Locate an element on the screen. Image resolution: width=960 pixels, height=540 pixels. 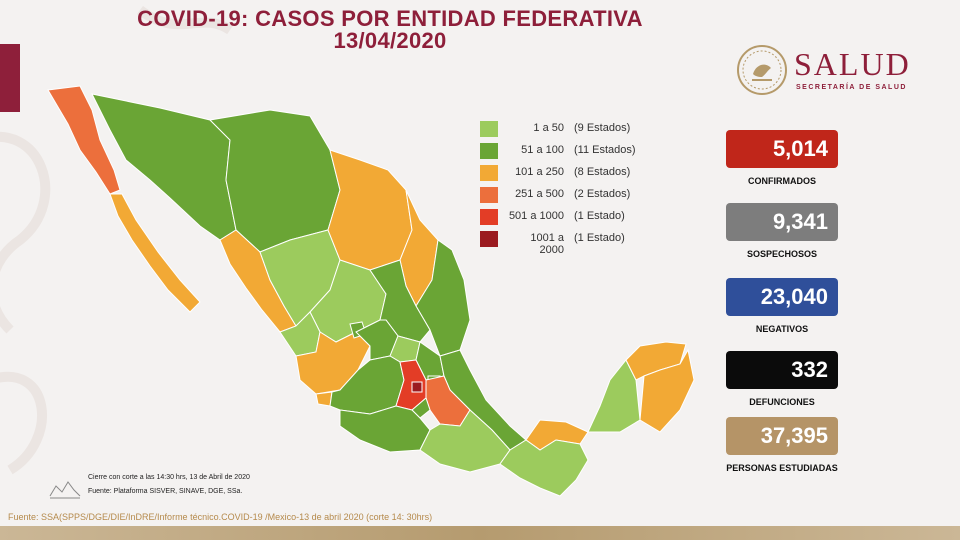
state-baja-california is located at coordinates (84, 140).